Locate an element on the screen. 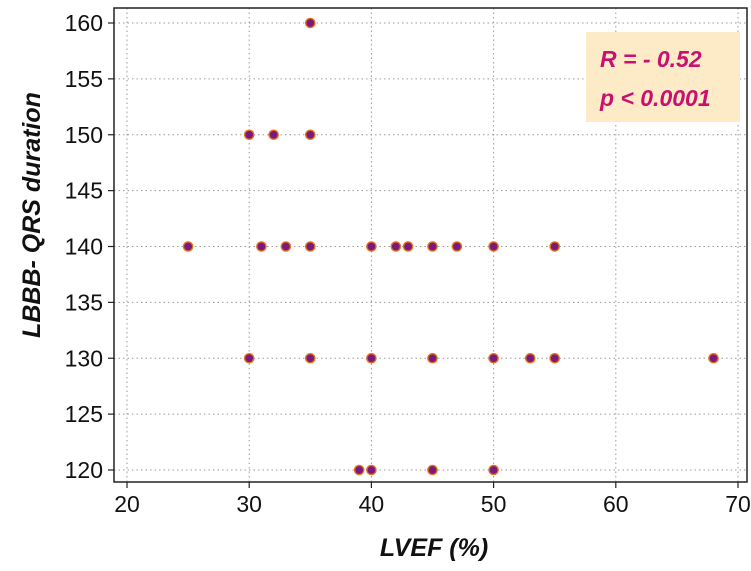 The height and width of the screenshot is (571, 751). x-tick-label: 60 is located at coordinates (616, 504).